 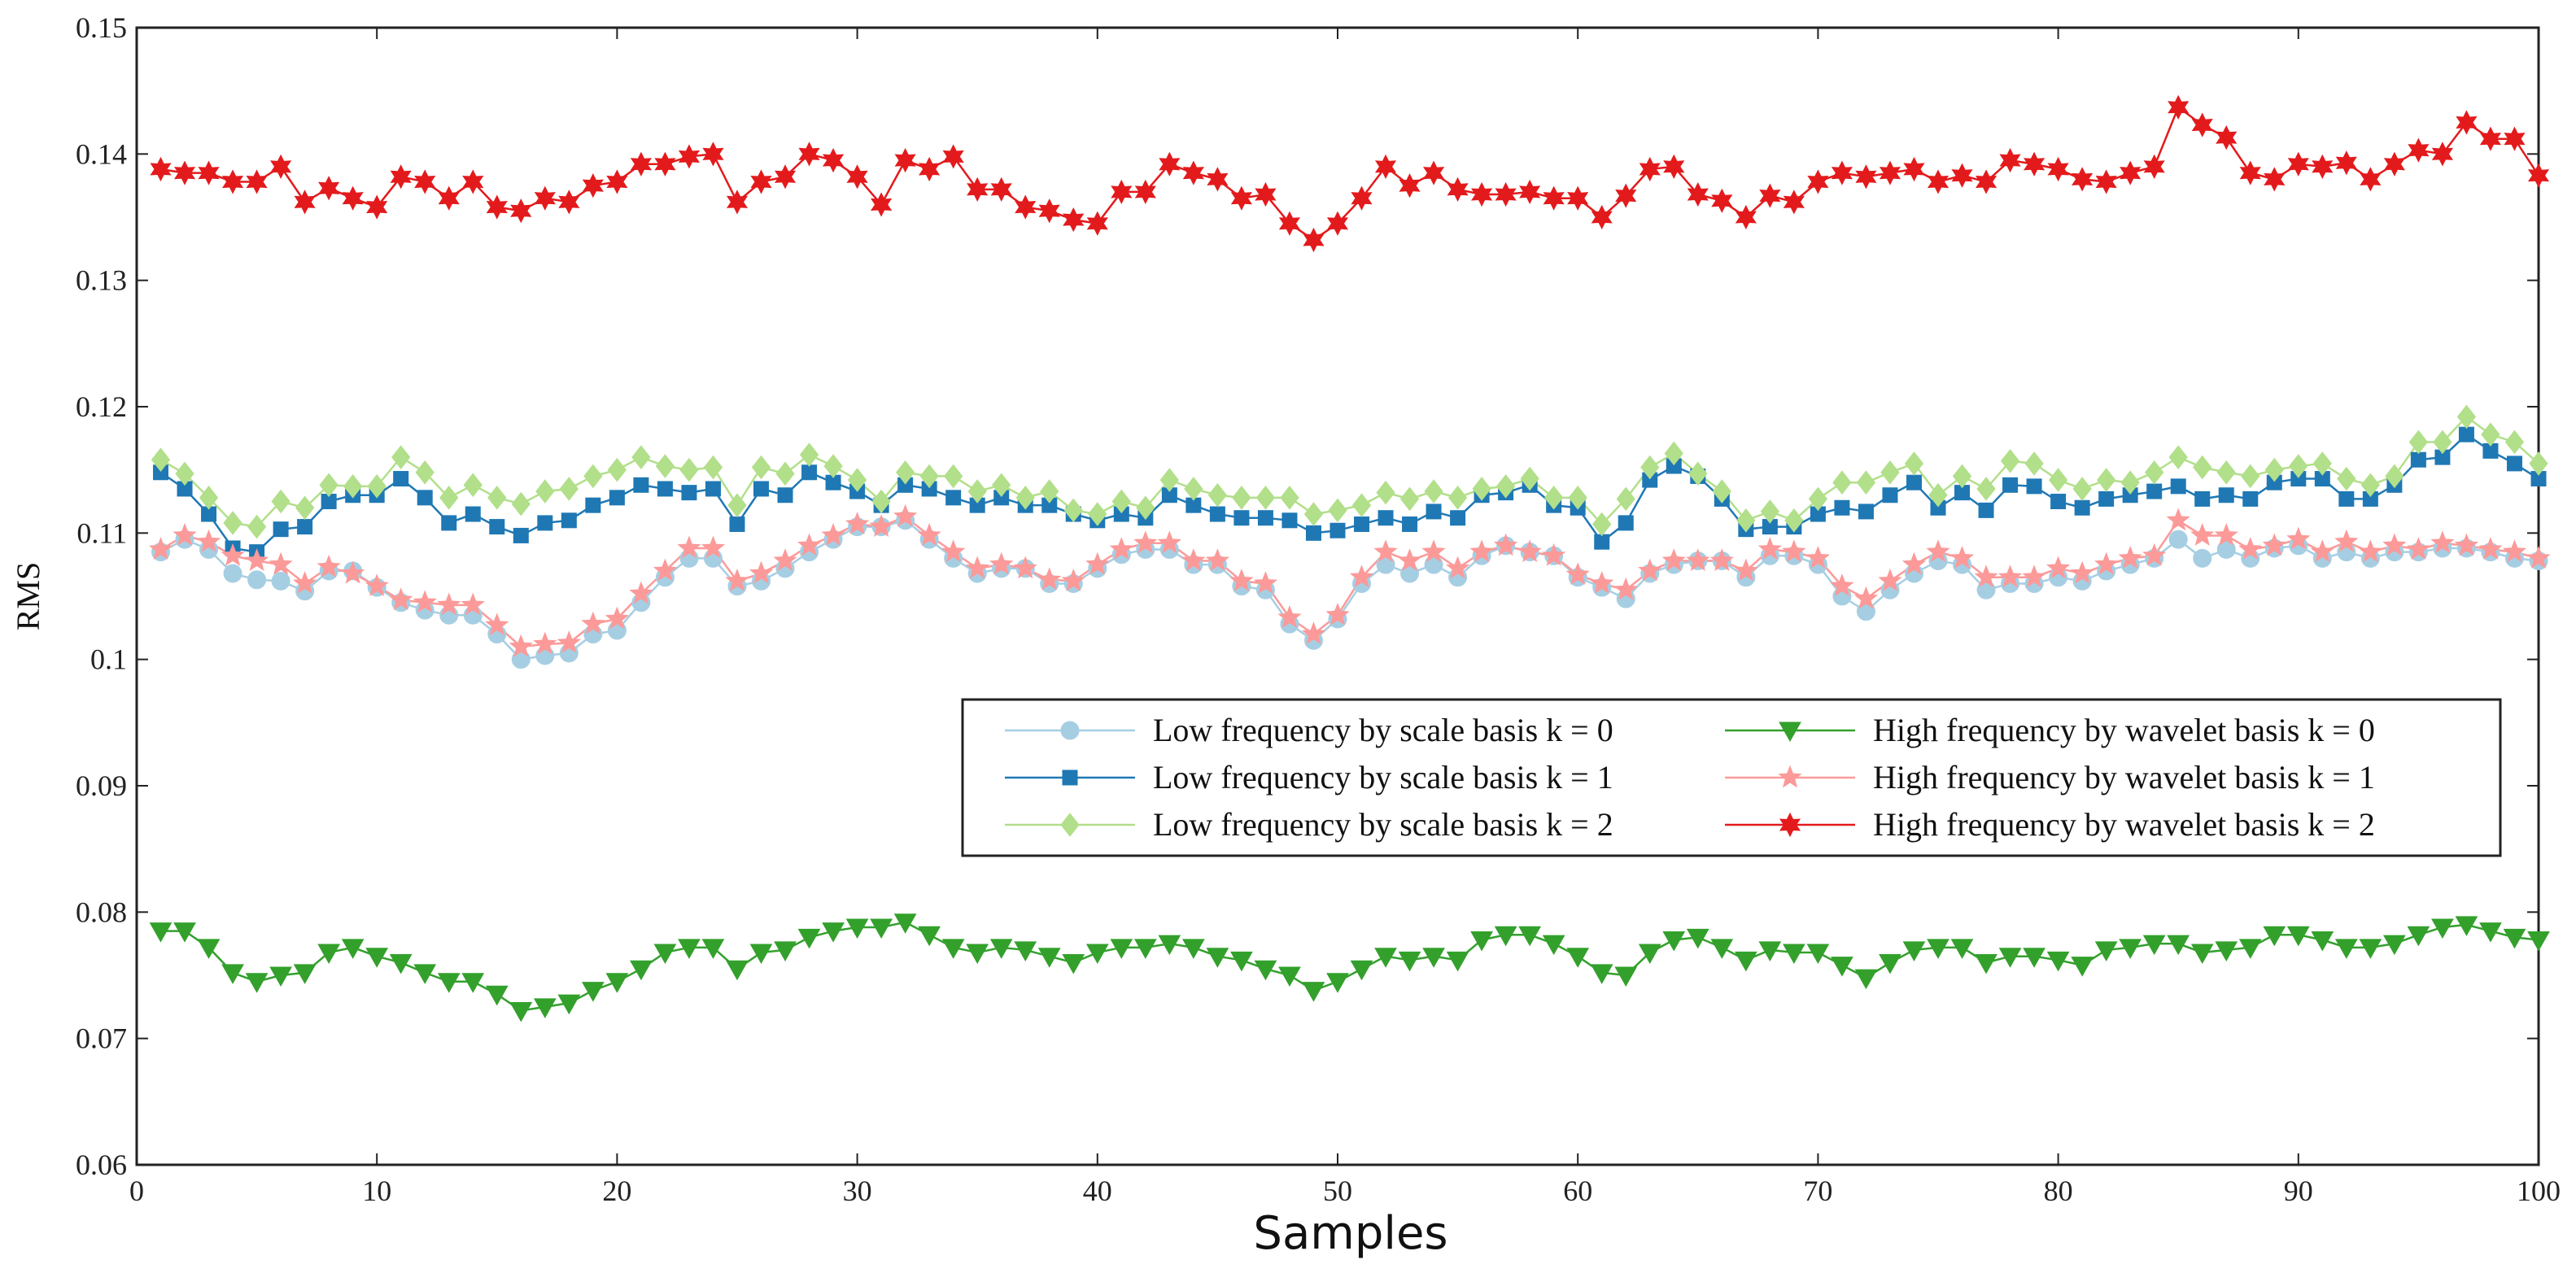 What do you see at coordinates (28, 596) in the screenshot?
I see `y-axis-title: RMS` at bounding box center [28, 596].